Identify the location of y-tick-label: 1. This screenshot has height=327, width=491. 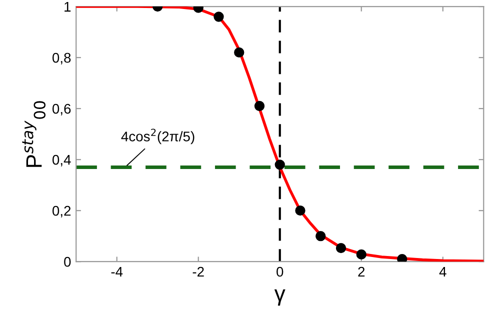
(67, 7).